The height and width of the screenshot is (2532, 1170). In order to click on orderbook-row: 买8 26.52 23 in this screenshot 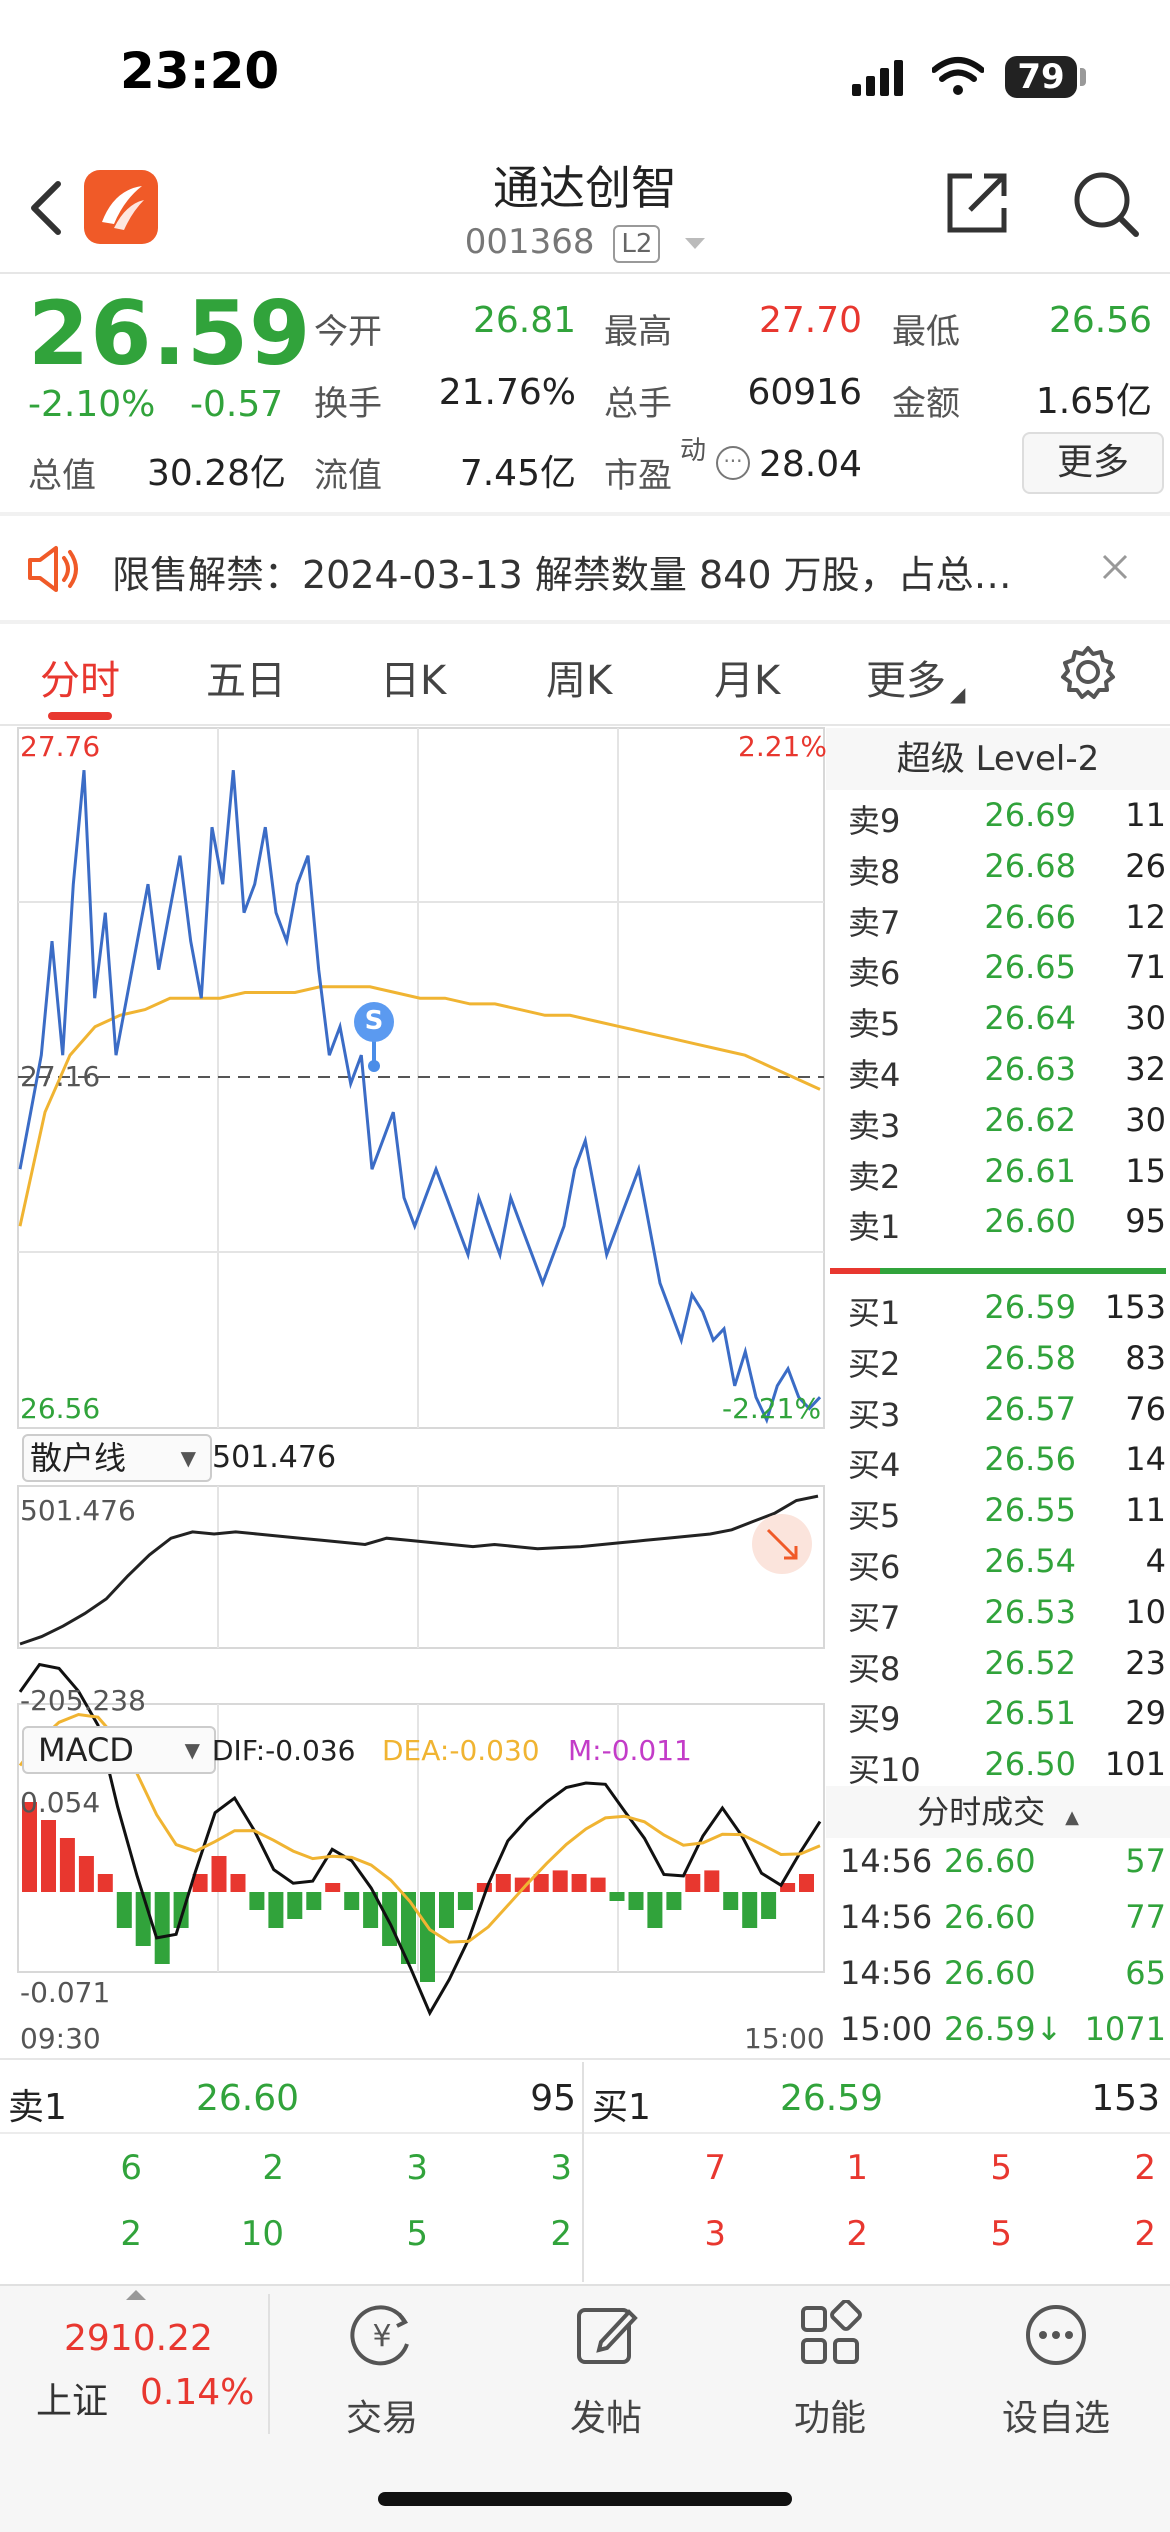, I will do `click(996, 1669)`.